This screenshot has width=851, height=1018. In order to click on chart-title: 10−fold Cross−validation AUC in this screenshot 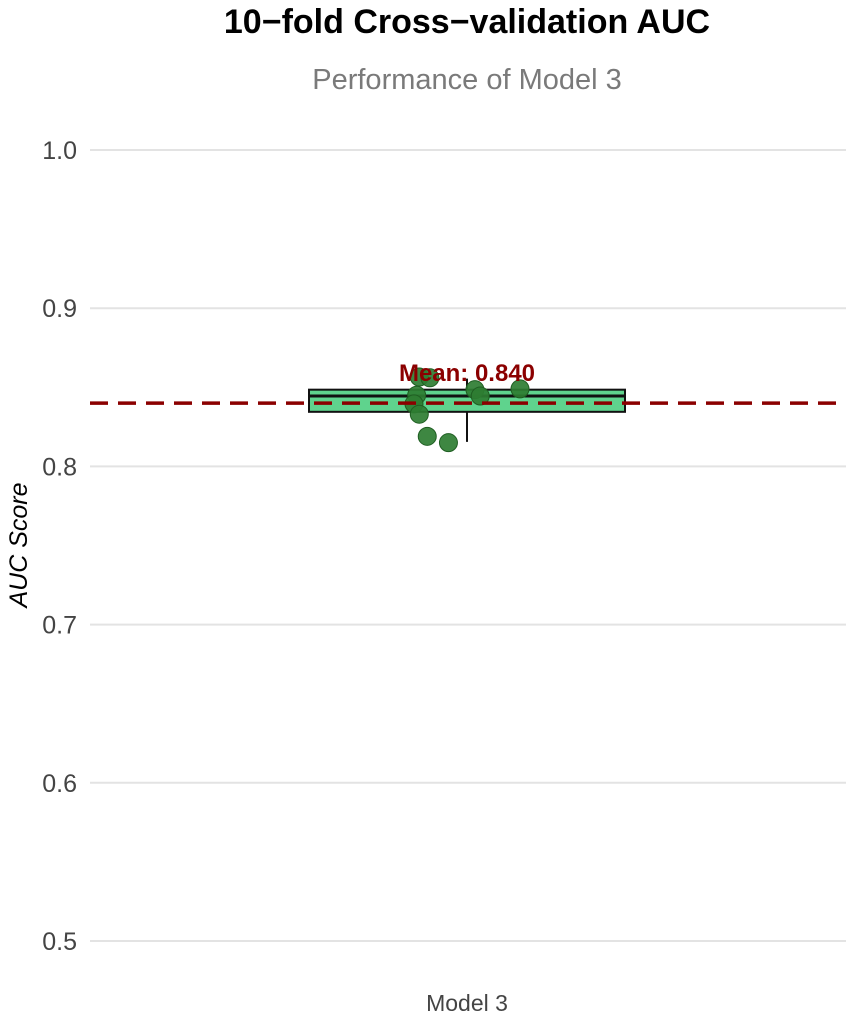, I will do `click(467, 22)`.